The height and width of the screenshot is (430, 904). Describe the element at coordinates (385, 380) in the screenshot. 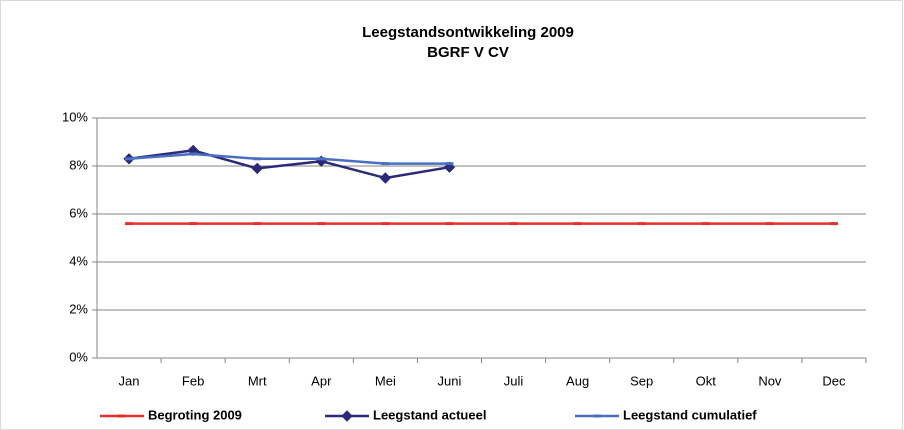

I see `x-tick-label: Mei` at that location.